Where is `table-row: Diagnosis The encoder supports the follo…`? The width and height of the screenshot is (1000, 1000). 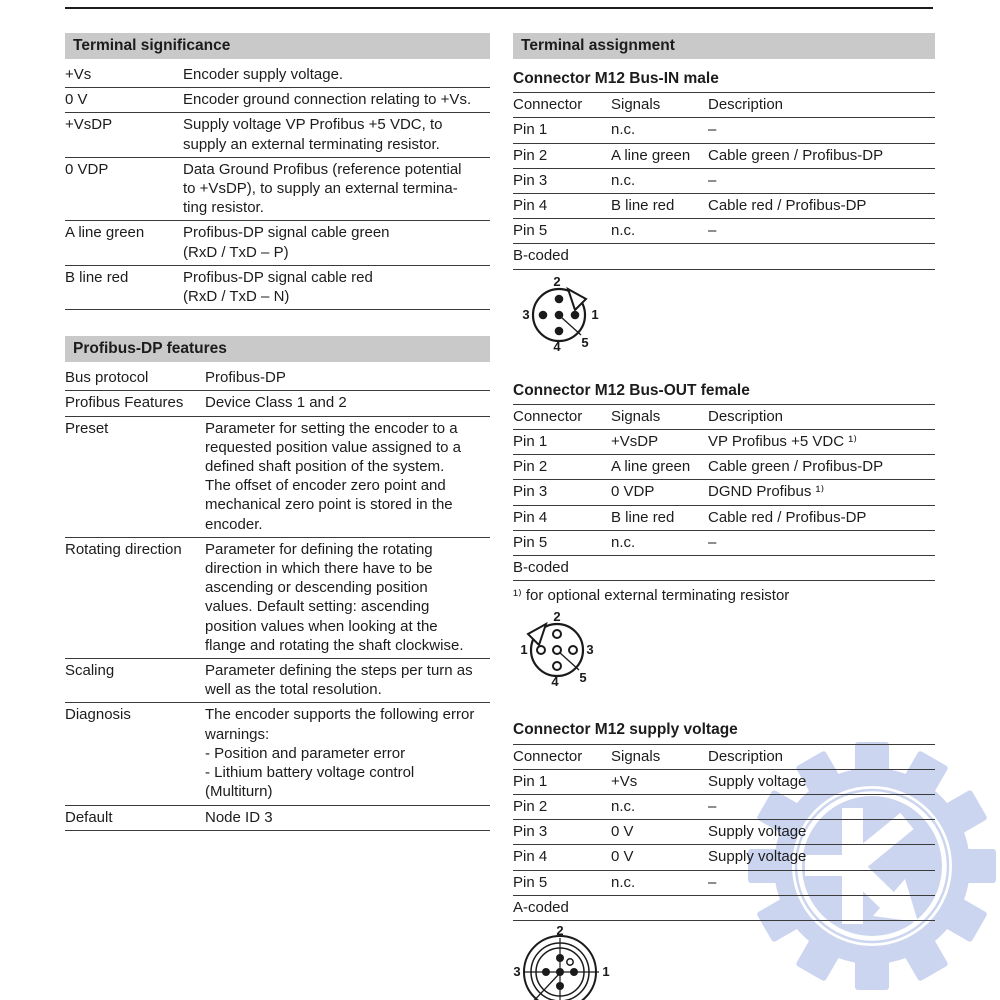 table-row: Diagnosis The encoder supports the follo… is located at coordinates (277, 754).